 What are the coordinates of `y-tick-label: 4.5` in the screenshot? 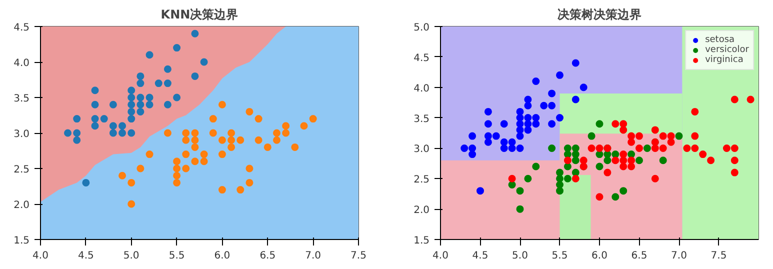 It's located at (422, 58).